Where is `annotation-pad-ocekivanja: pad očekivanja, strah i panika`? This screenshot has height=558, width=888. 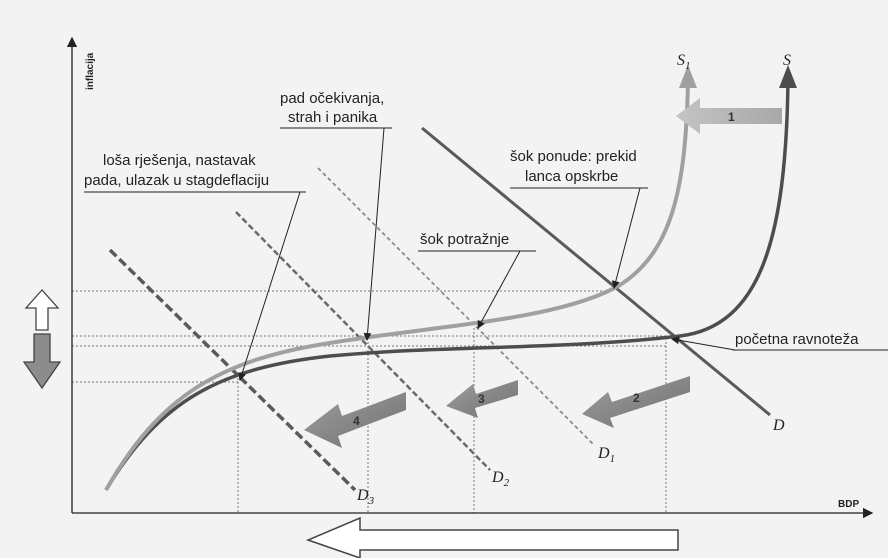 annotation-pad-ocekivanja: pad očekivanja, strah i panika is located at coordinates (336, 215).